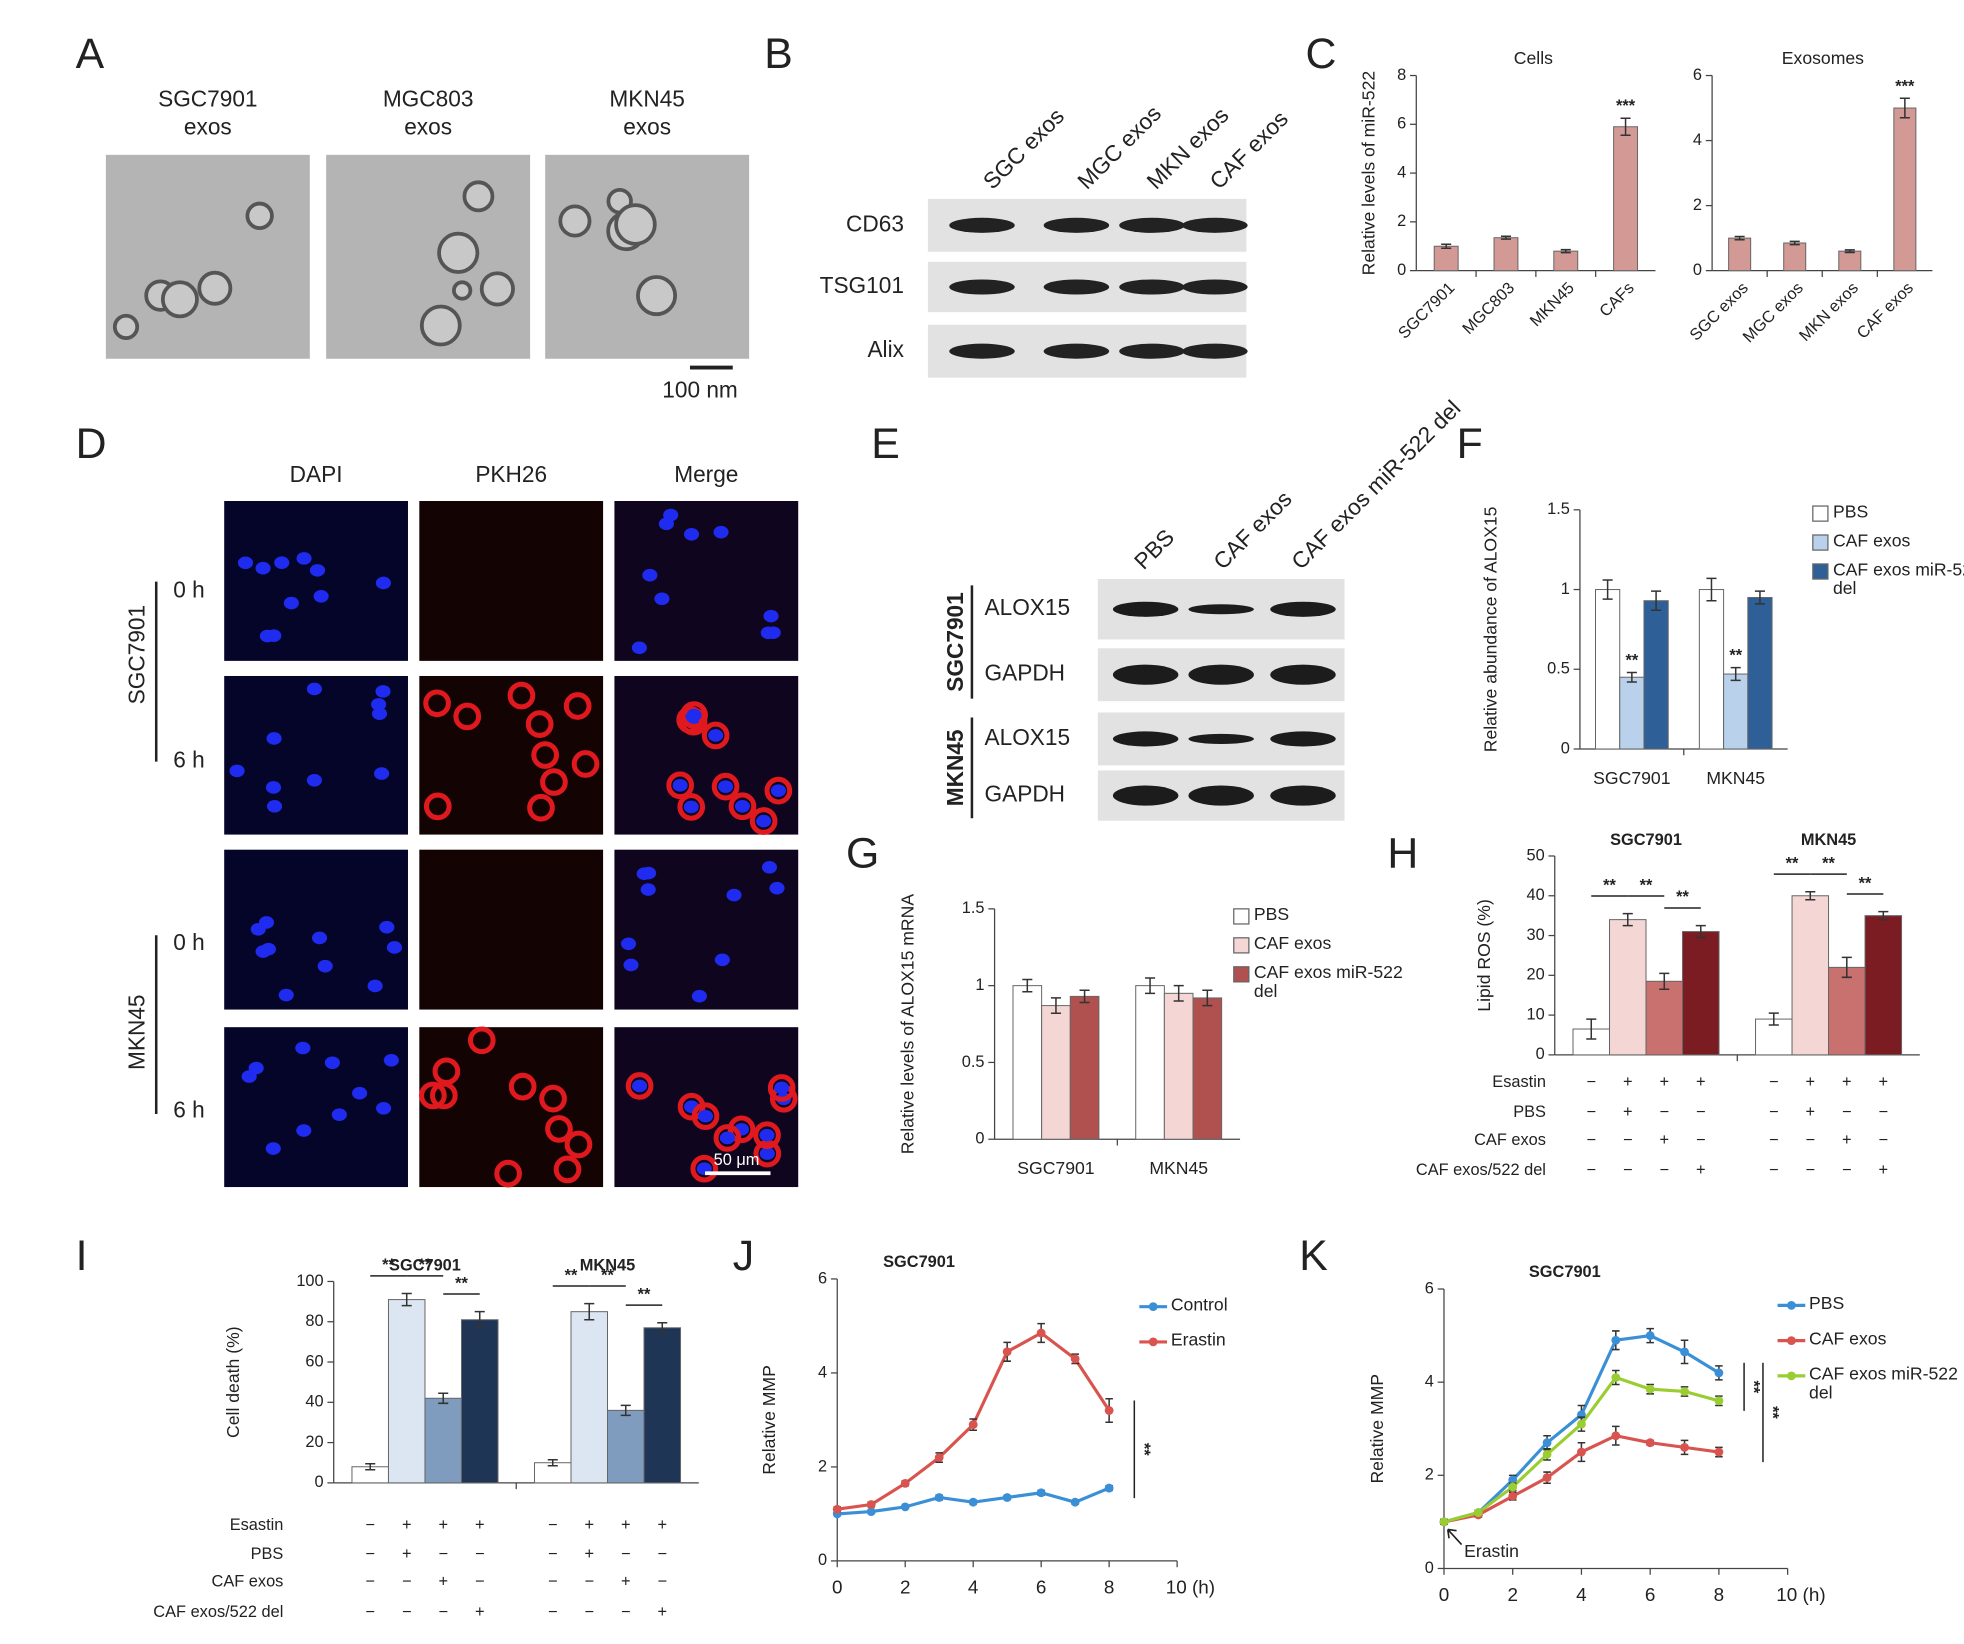  I want to click on legend-label: CAF exos miR-522 del, so click(1898, 579).